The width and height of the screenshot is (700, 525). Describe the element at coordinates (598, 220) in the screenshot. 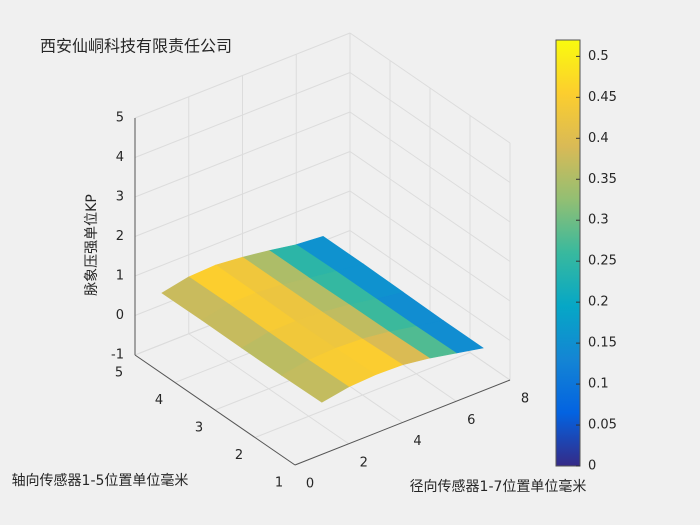

I see `colorbar-tick-label: 0.3` at that location.